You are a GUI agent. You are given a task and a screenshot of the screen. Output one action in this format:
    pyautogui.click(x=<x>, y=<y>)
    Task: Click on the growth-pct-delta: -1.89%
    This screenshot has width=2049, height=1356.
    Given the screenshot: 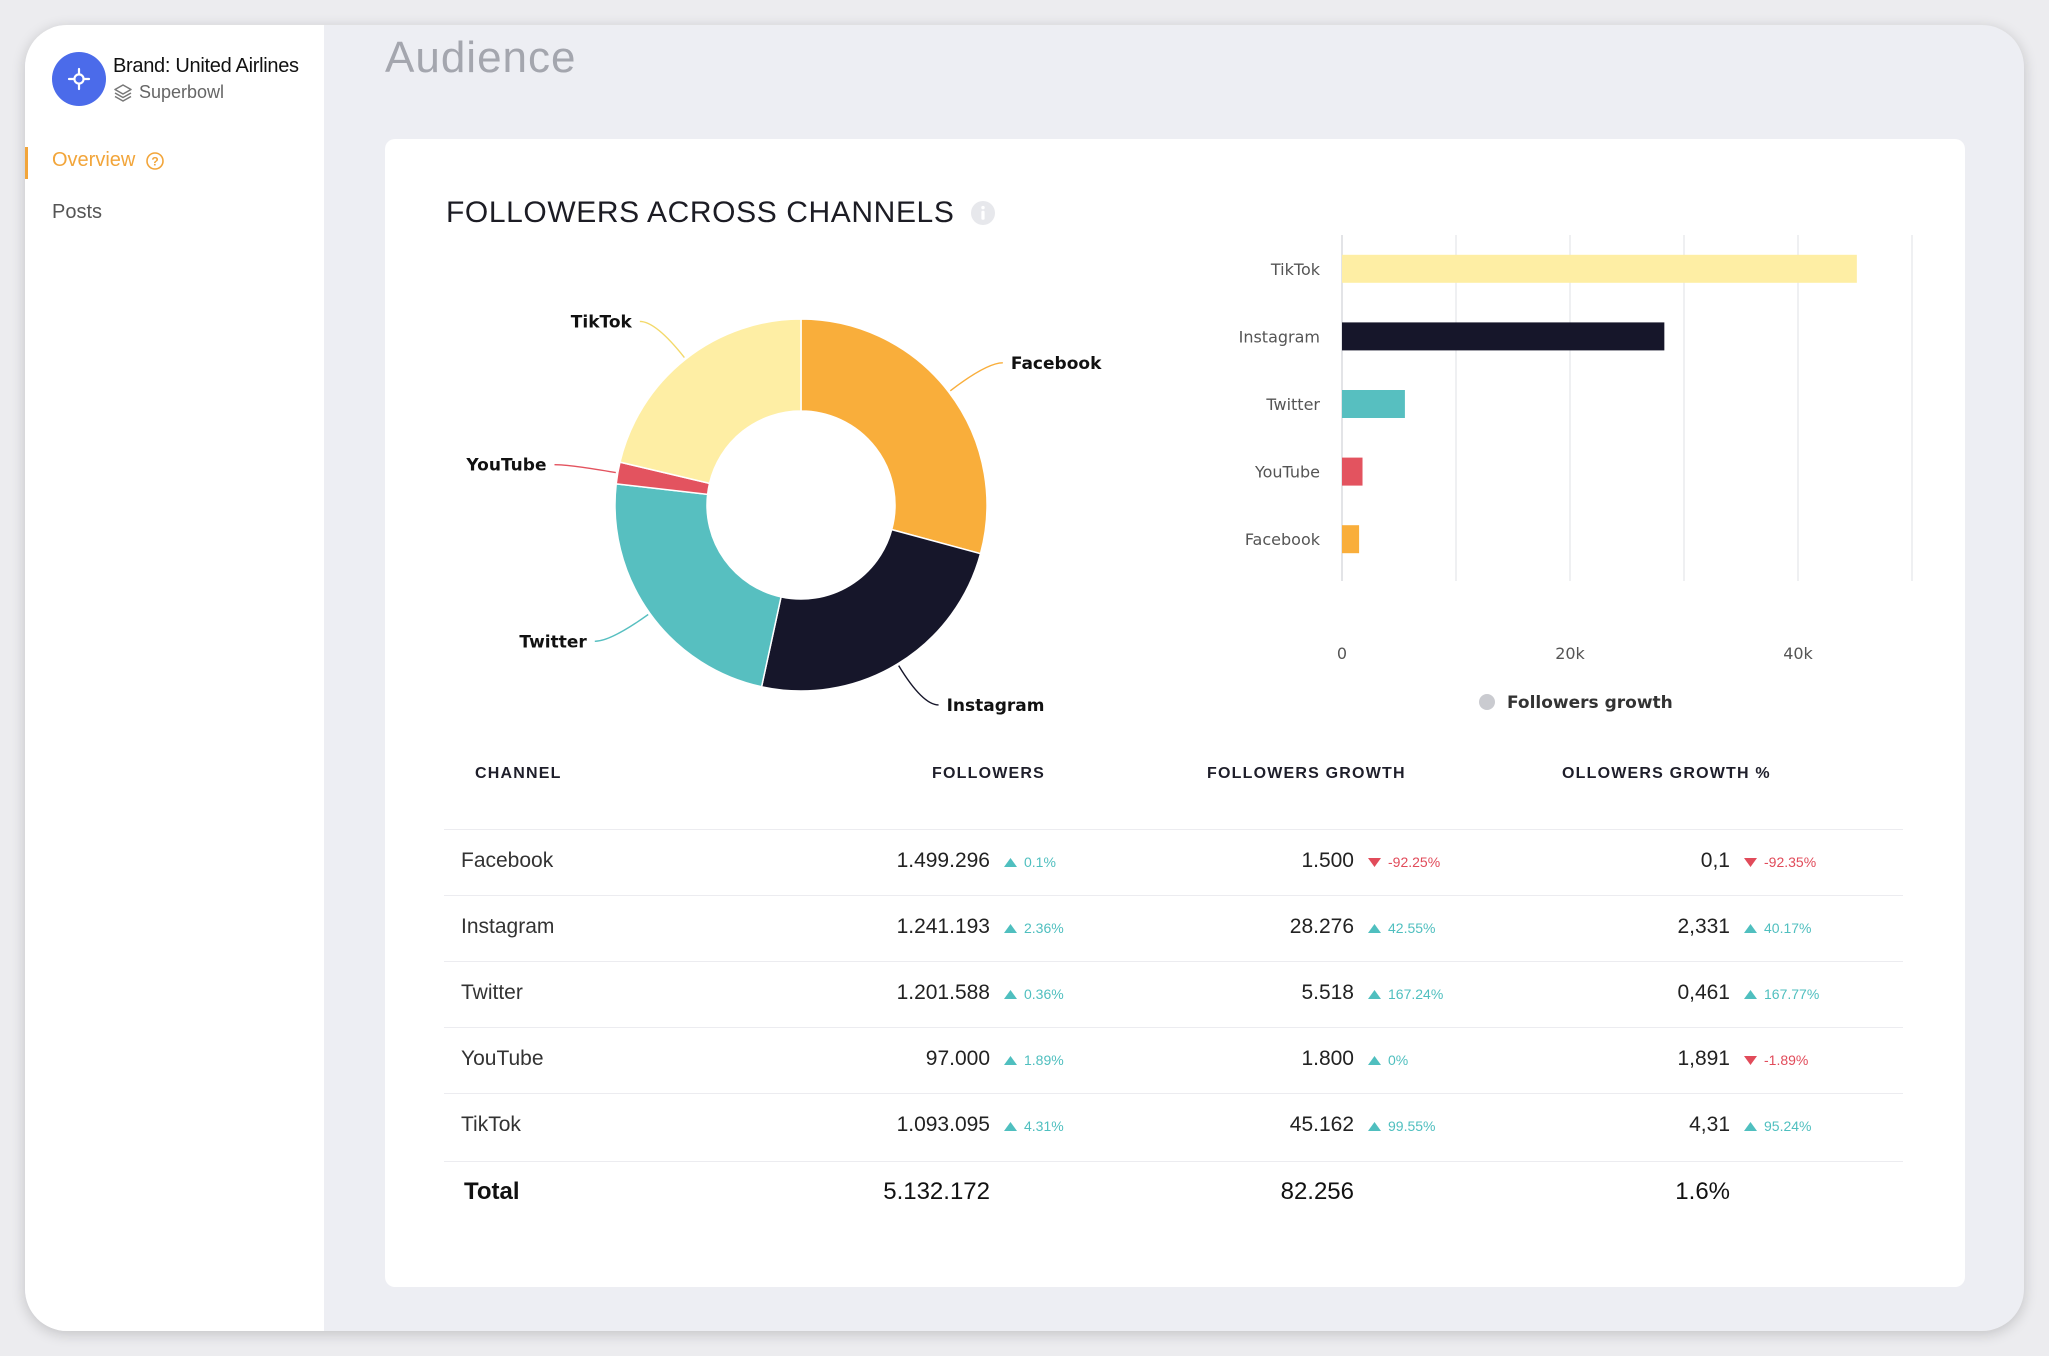 What is the action you would take?
    pyautogui.click(x=1776, y=1060)
    